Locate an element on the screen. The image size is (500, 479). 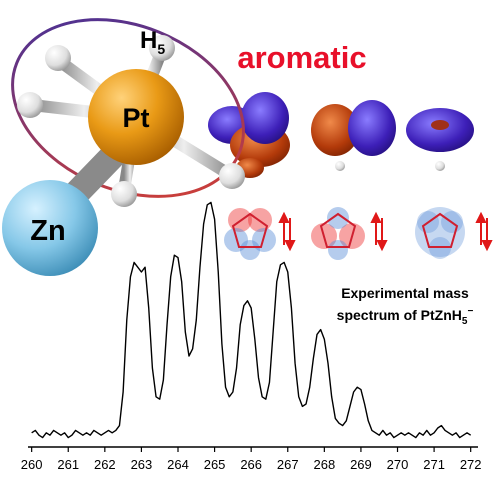
x-tick-label: 265 is located at coordinates (215, 464).